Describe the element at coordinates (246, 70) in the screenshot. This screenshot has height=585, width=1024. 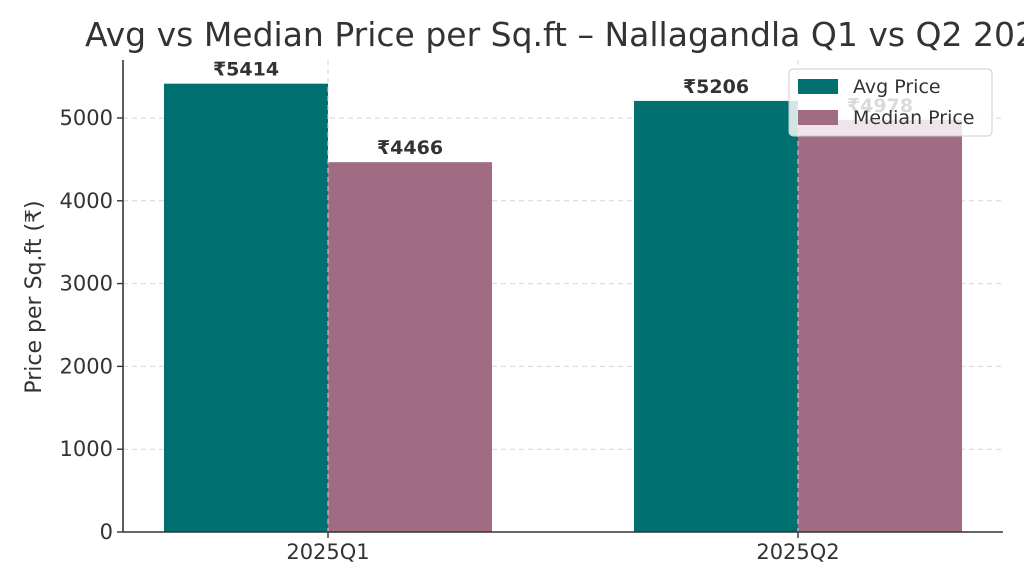
I see `data-label: ₹5414` at that location.